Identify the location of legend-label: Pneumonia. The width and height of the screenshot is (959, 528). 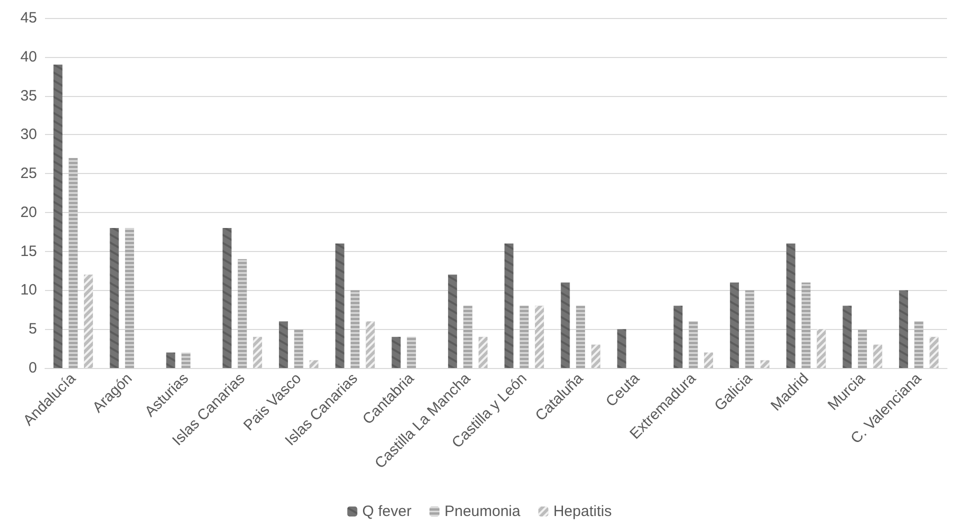
(483, 511).